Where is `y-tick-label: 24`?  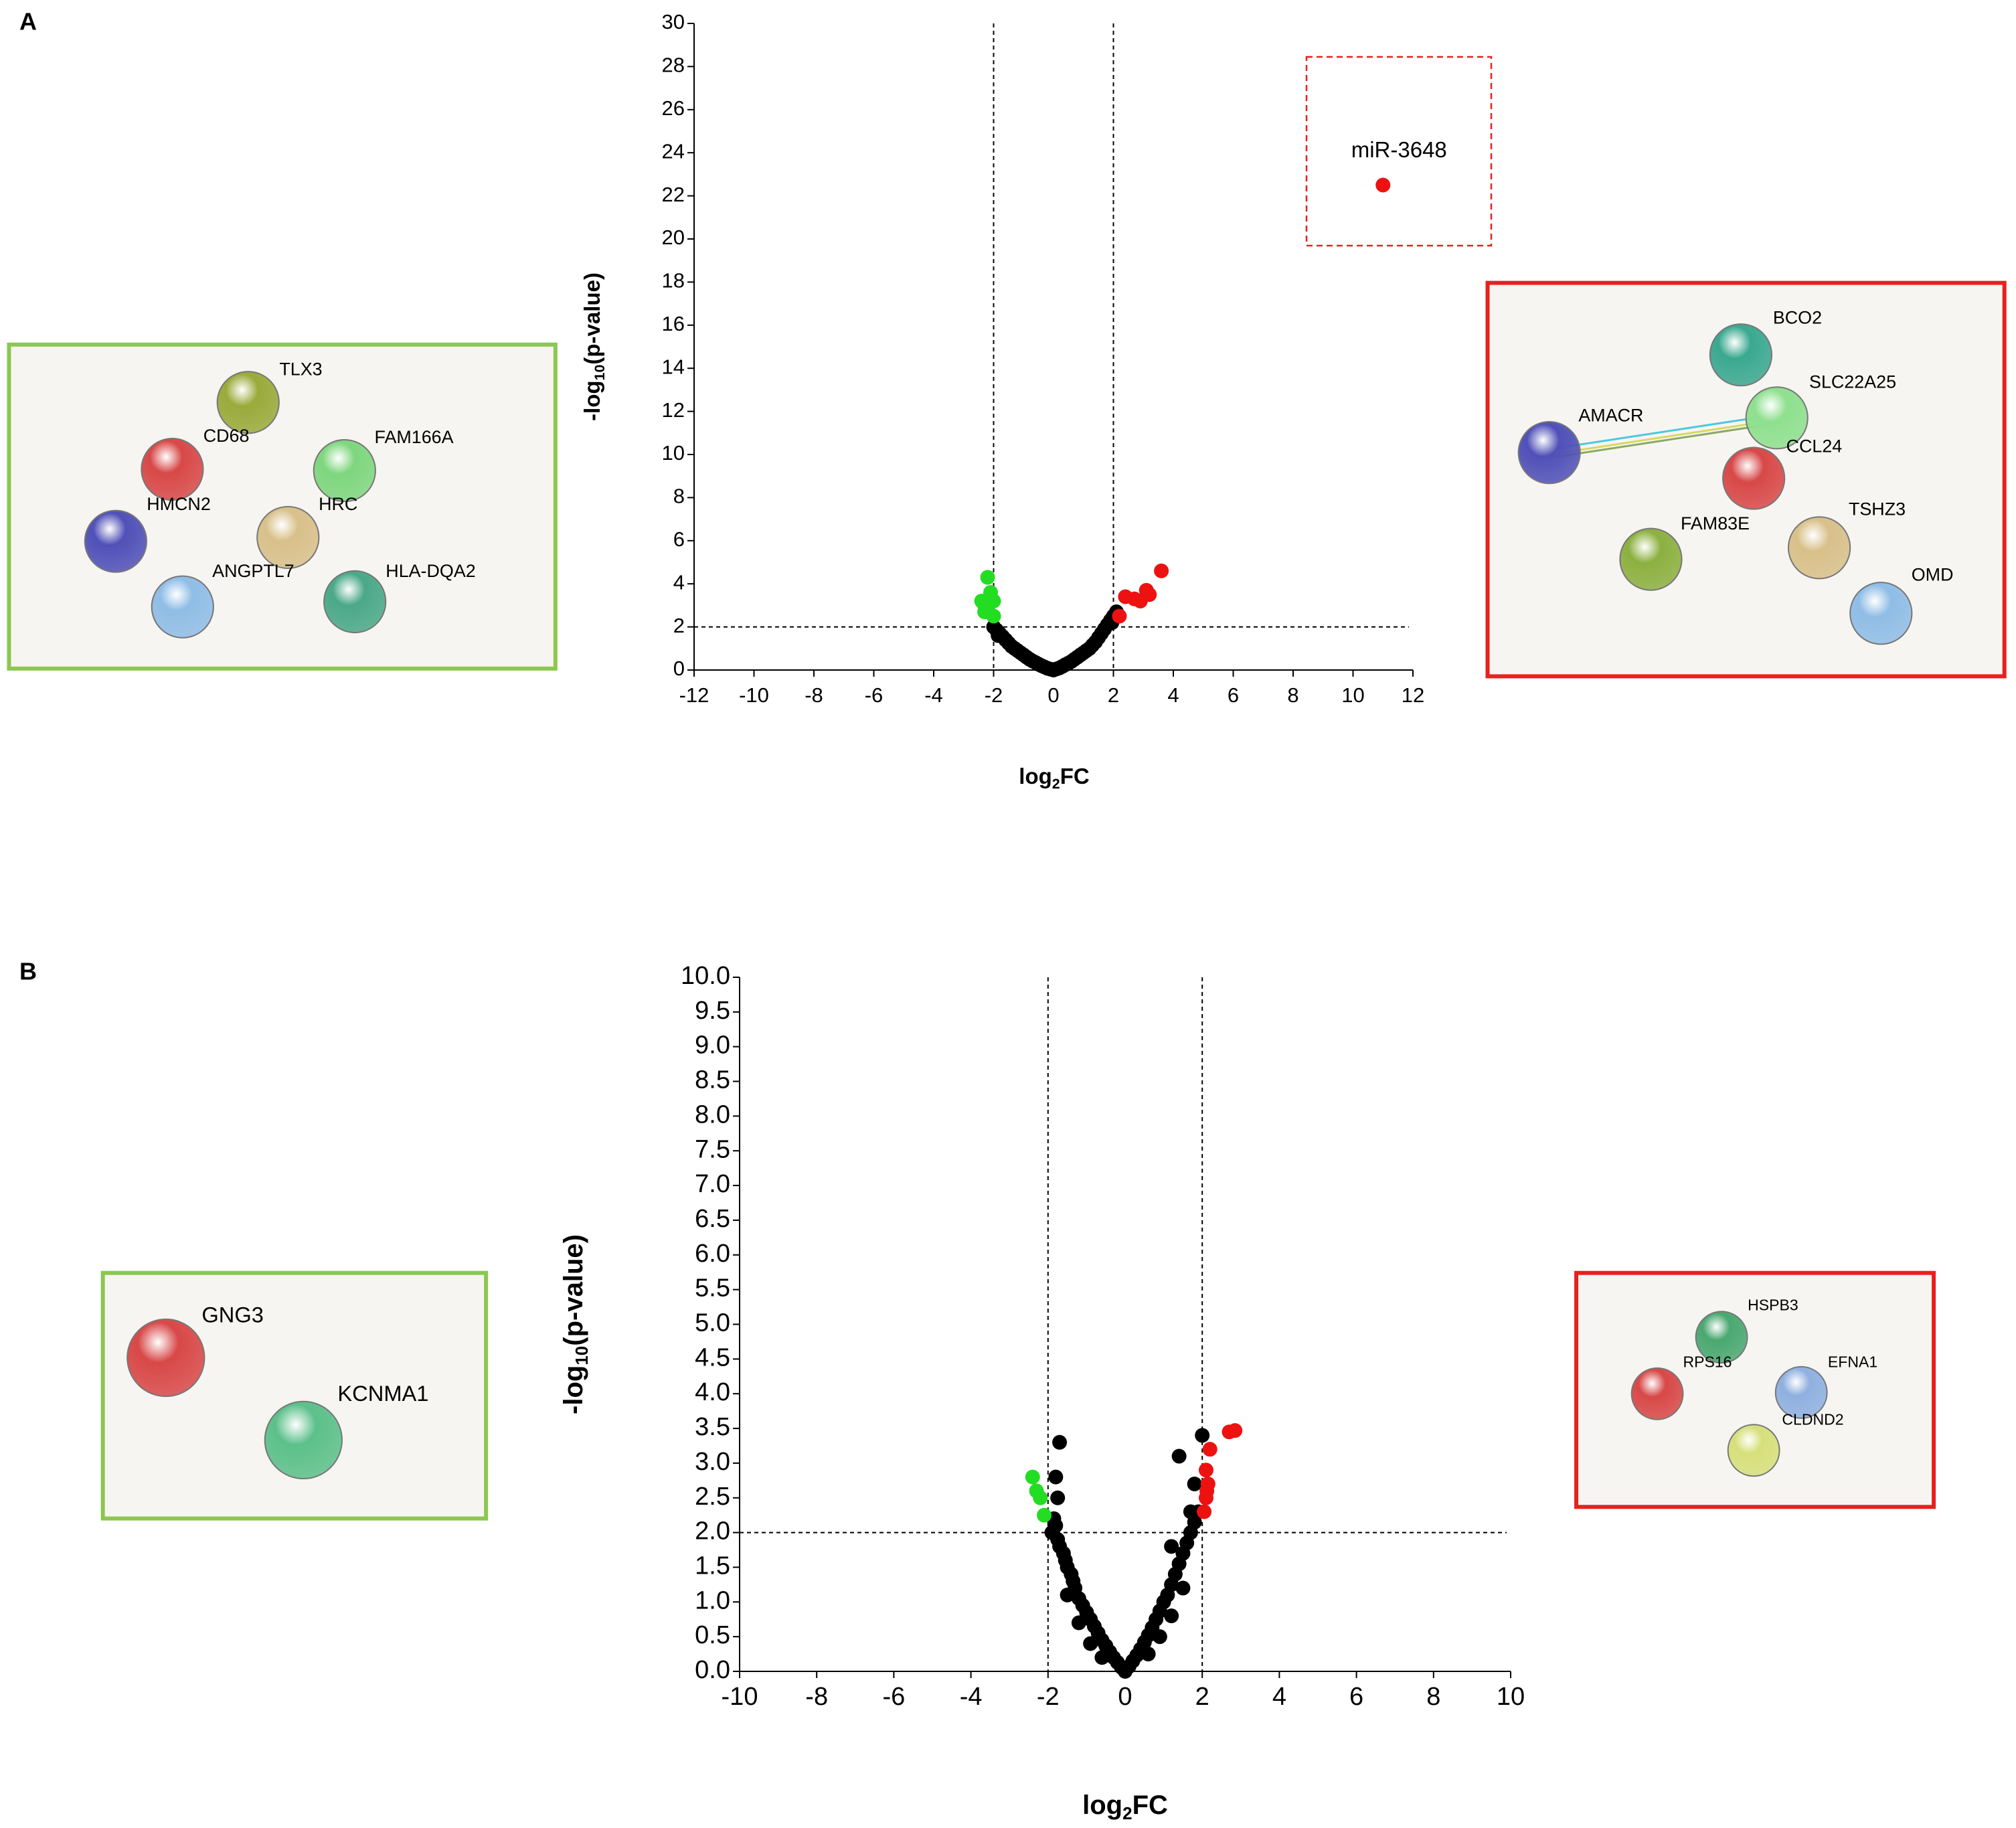 y-tick-label: 24 is located at coordinates (673, 151).